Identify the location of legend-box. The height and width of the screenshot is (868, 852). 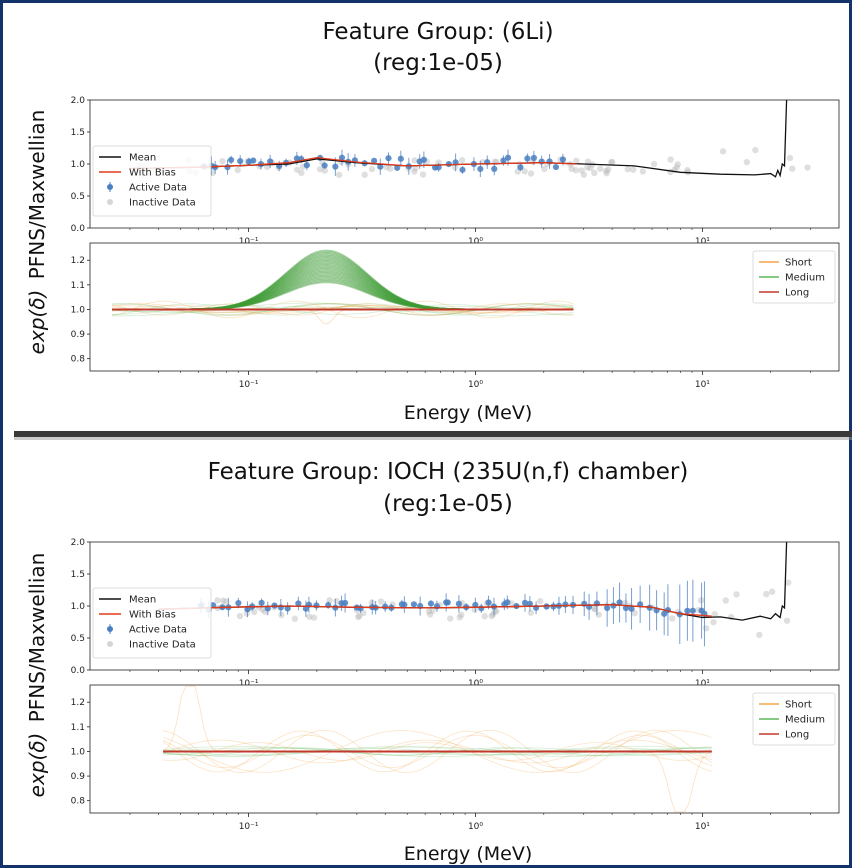
(794, 719).